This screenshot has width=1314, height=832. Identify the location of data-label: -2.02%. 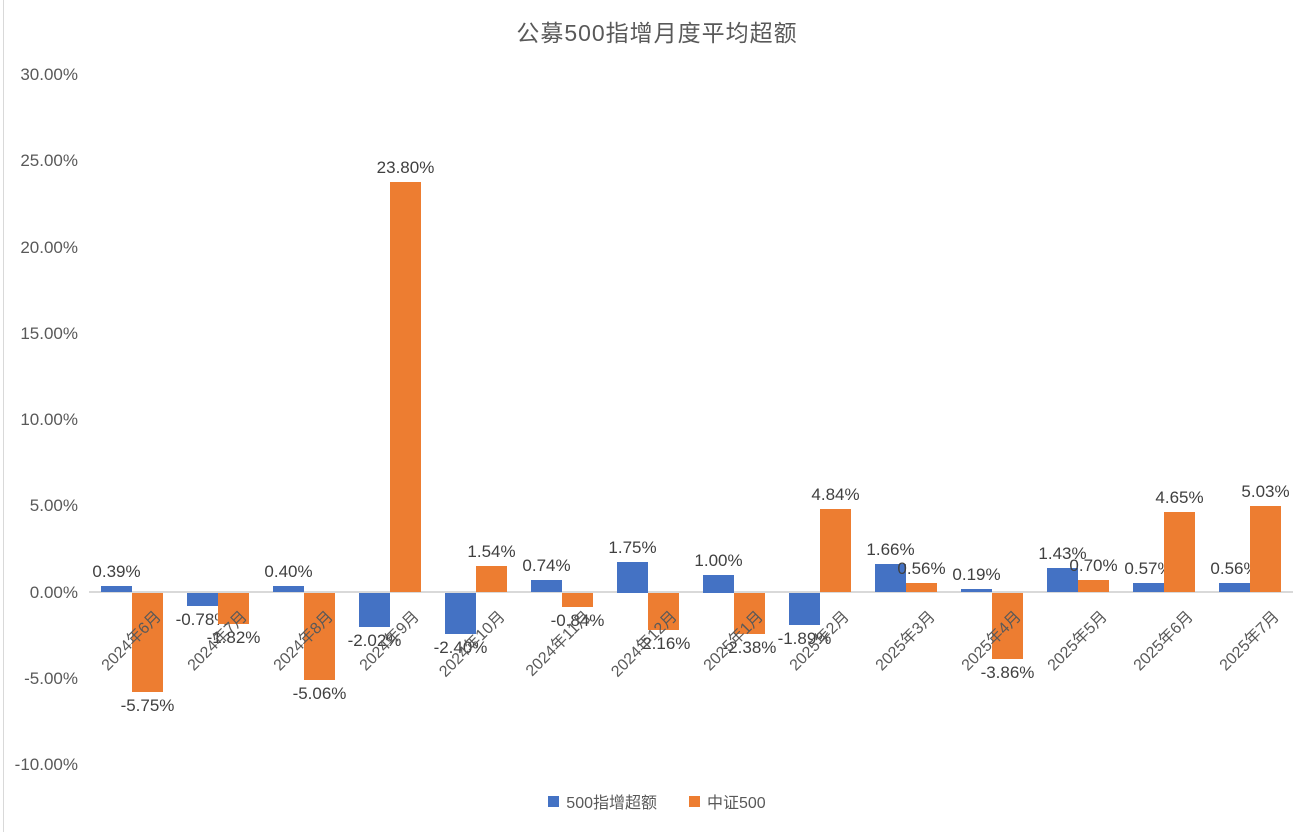
(374, 641).